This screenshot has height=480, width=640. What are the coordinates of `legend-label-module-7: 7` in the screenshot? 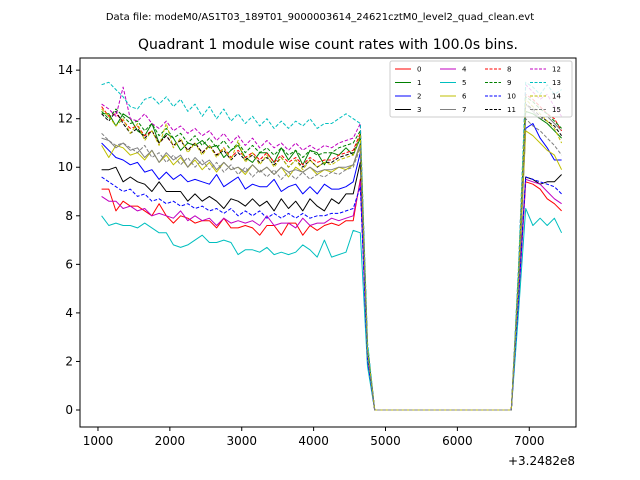 It's located at (464, 110).